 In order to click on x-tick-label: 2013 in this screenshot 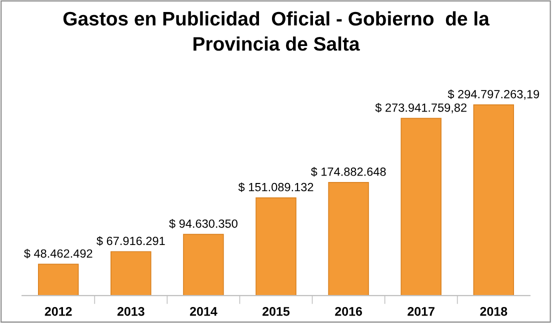, I will do `click(130, 311)`.